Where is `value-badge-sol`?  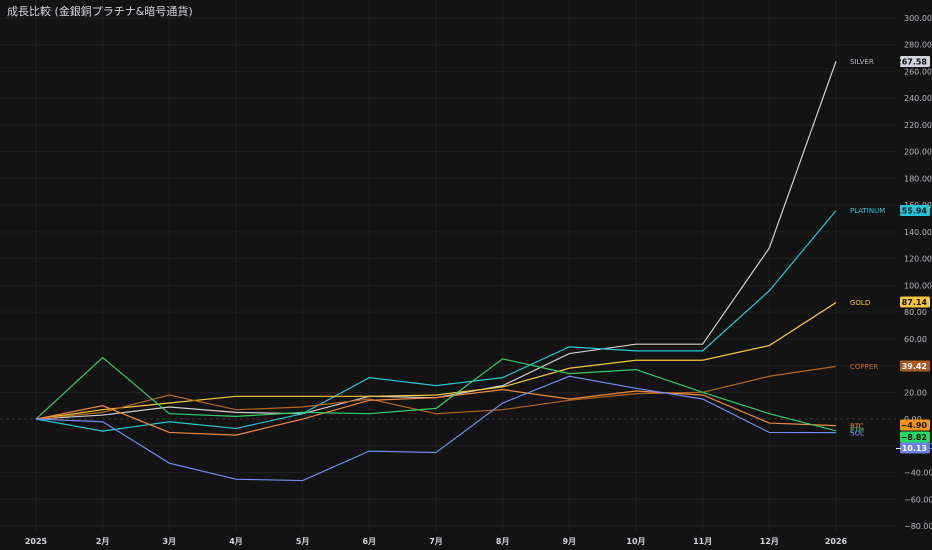 value-badge-sol is located at coordinates (915, 448).